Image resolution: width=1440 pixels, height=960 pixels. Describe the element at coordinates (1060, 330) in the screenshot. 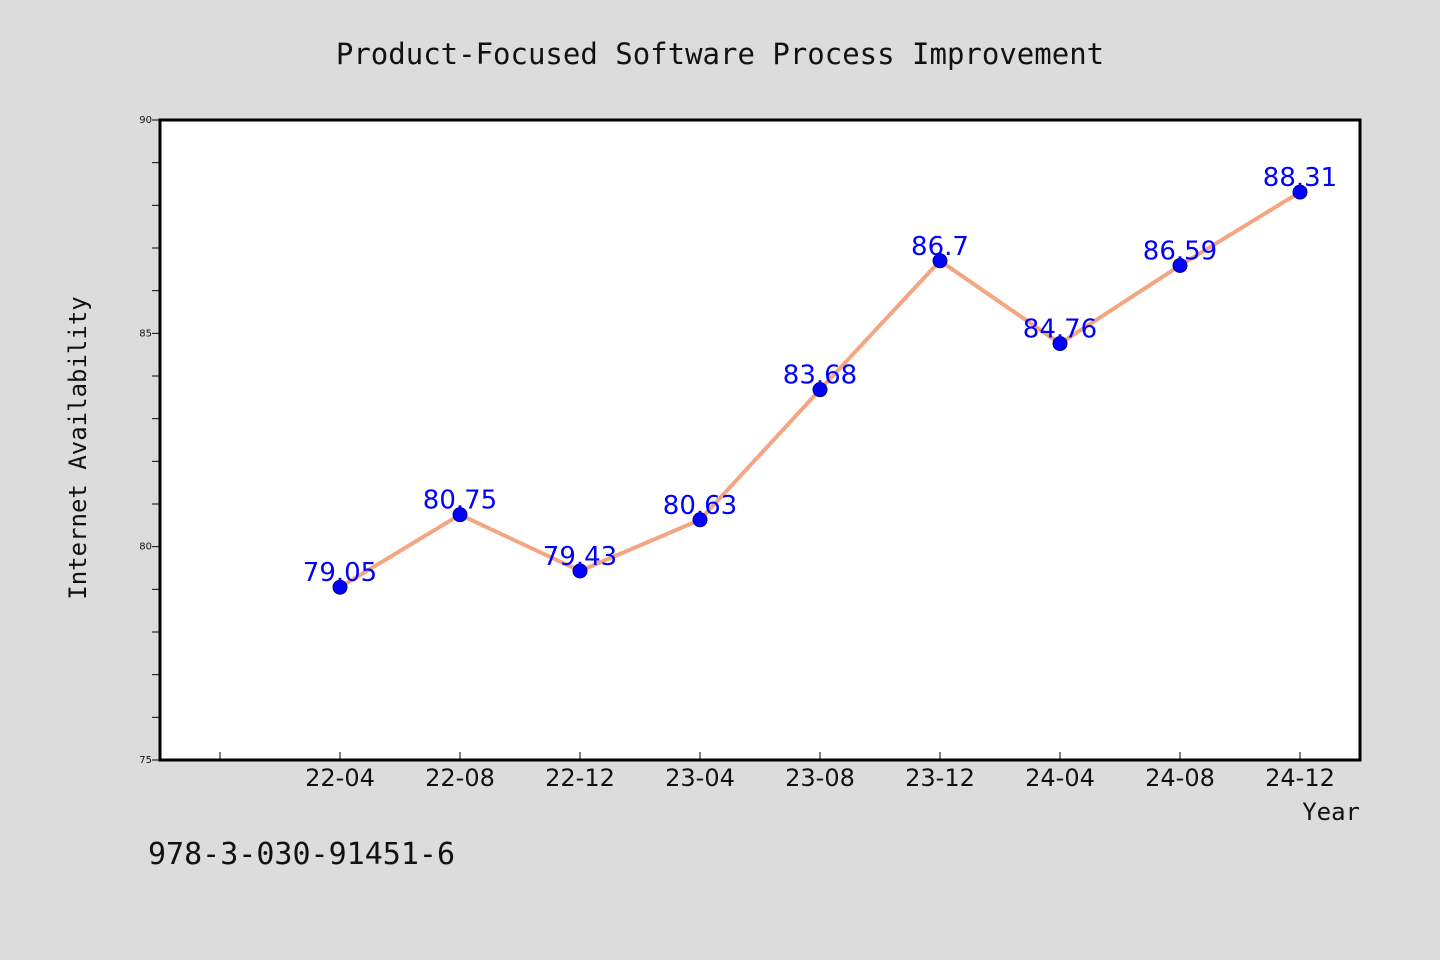

I see `data-label: 84.76` at that location.